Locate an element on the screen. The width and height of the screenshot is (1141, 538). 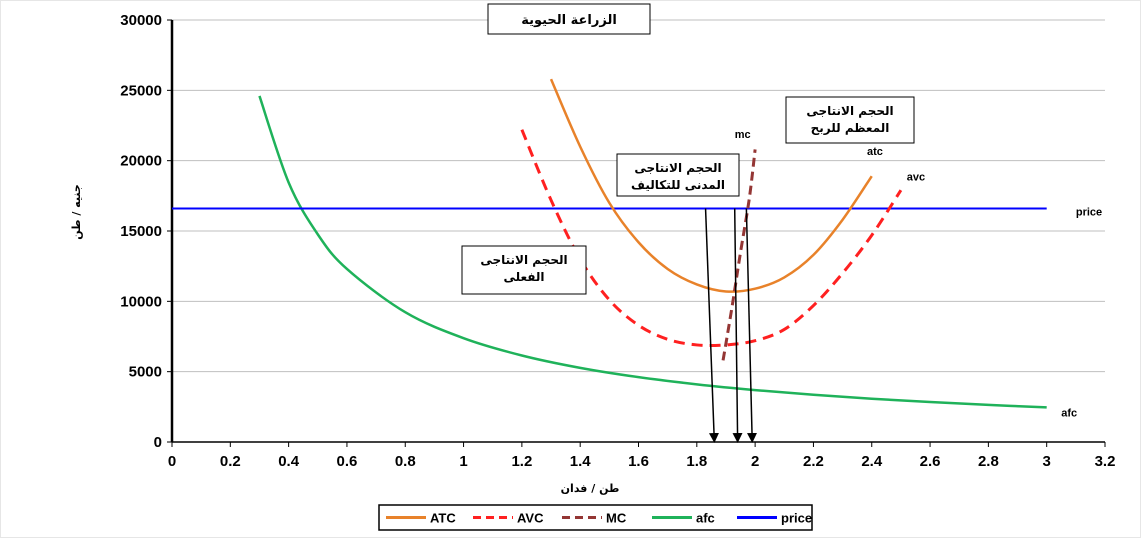
series-line-avc is located at coordinates (711, 238).